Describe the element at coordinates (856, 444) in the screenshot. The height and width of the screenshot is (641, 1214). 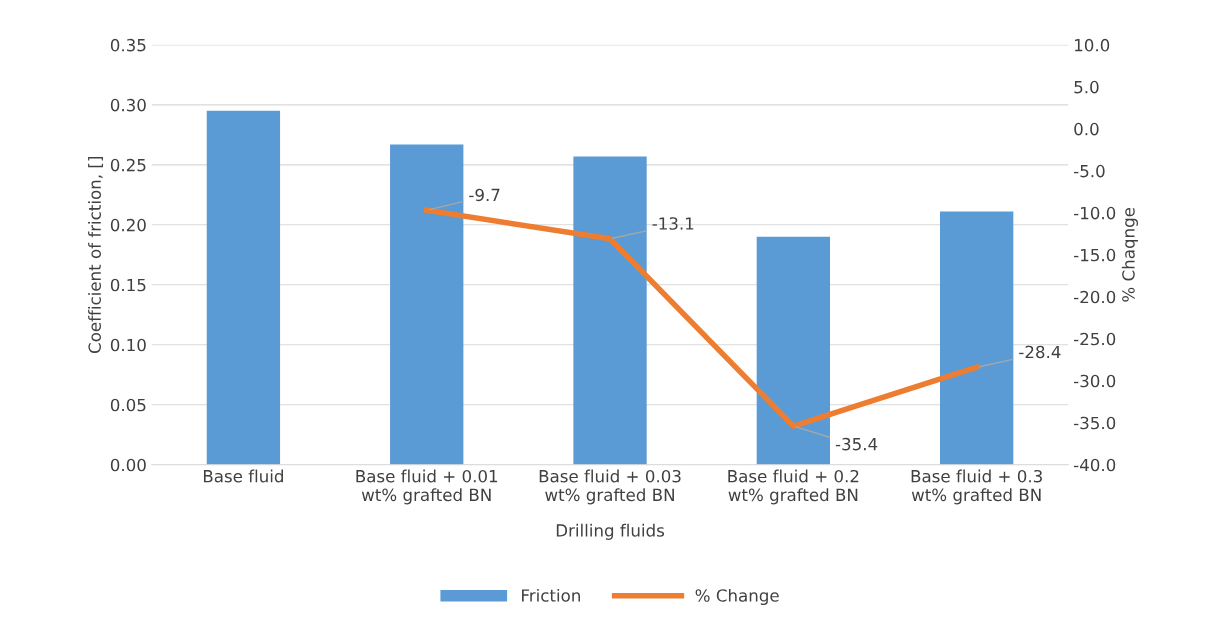
I see `data-label: -35.4` at that location.